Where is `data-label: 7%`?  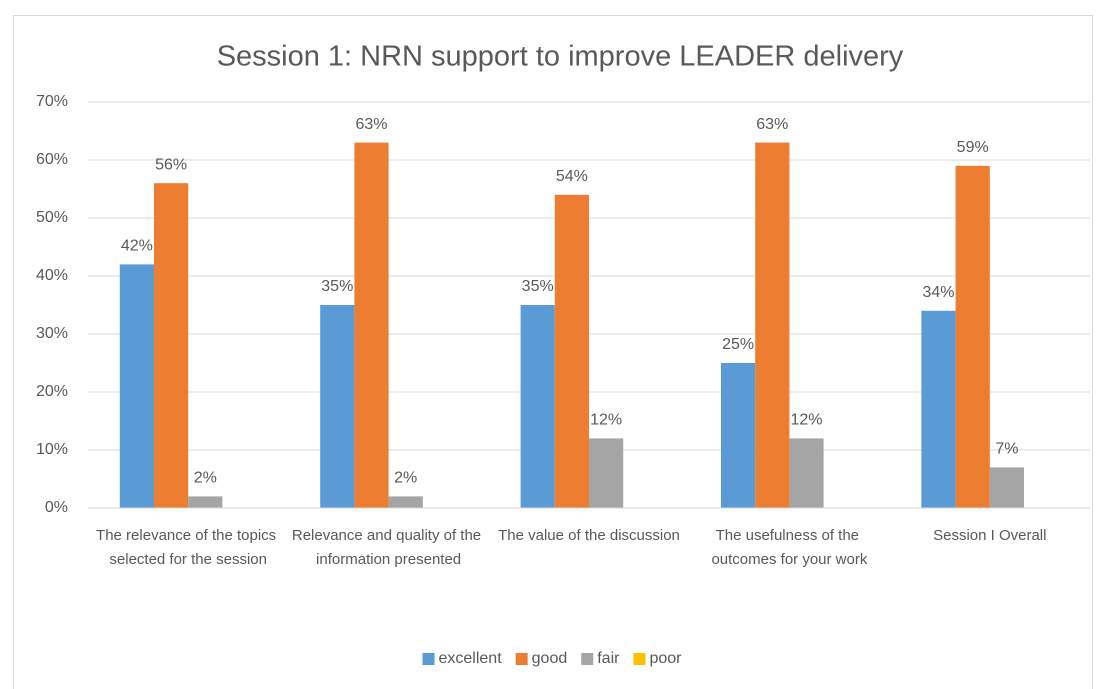 data-label: 7% is located at coordinates (1006, 449).